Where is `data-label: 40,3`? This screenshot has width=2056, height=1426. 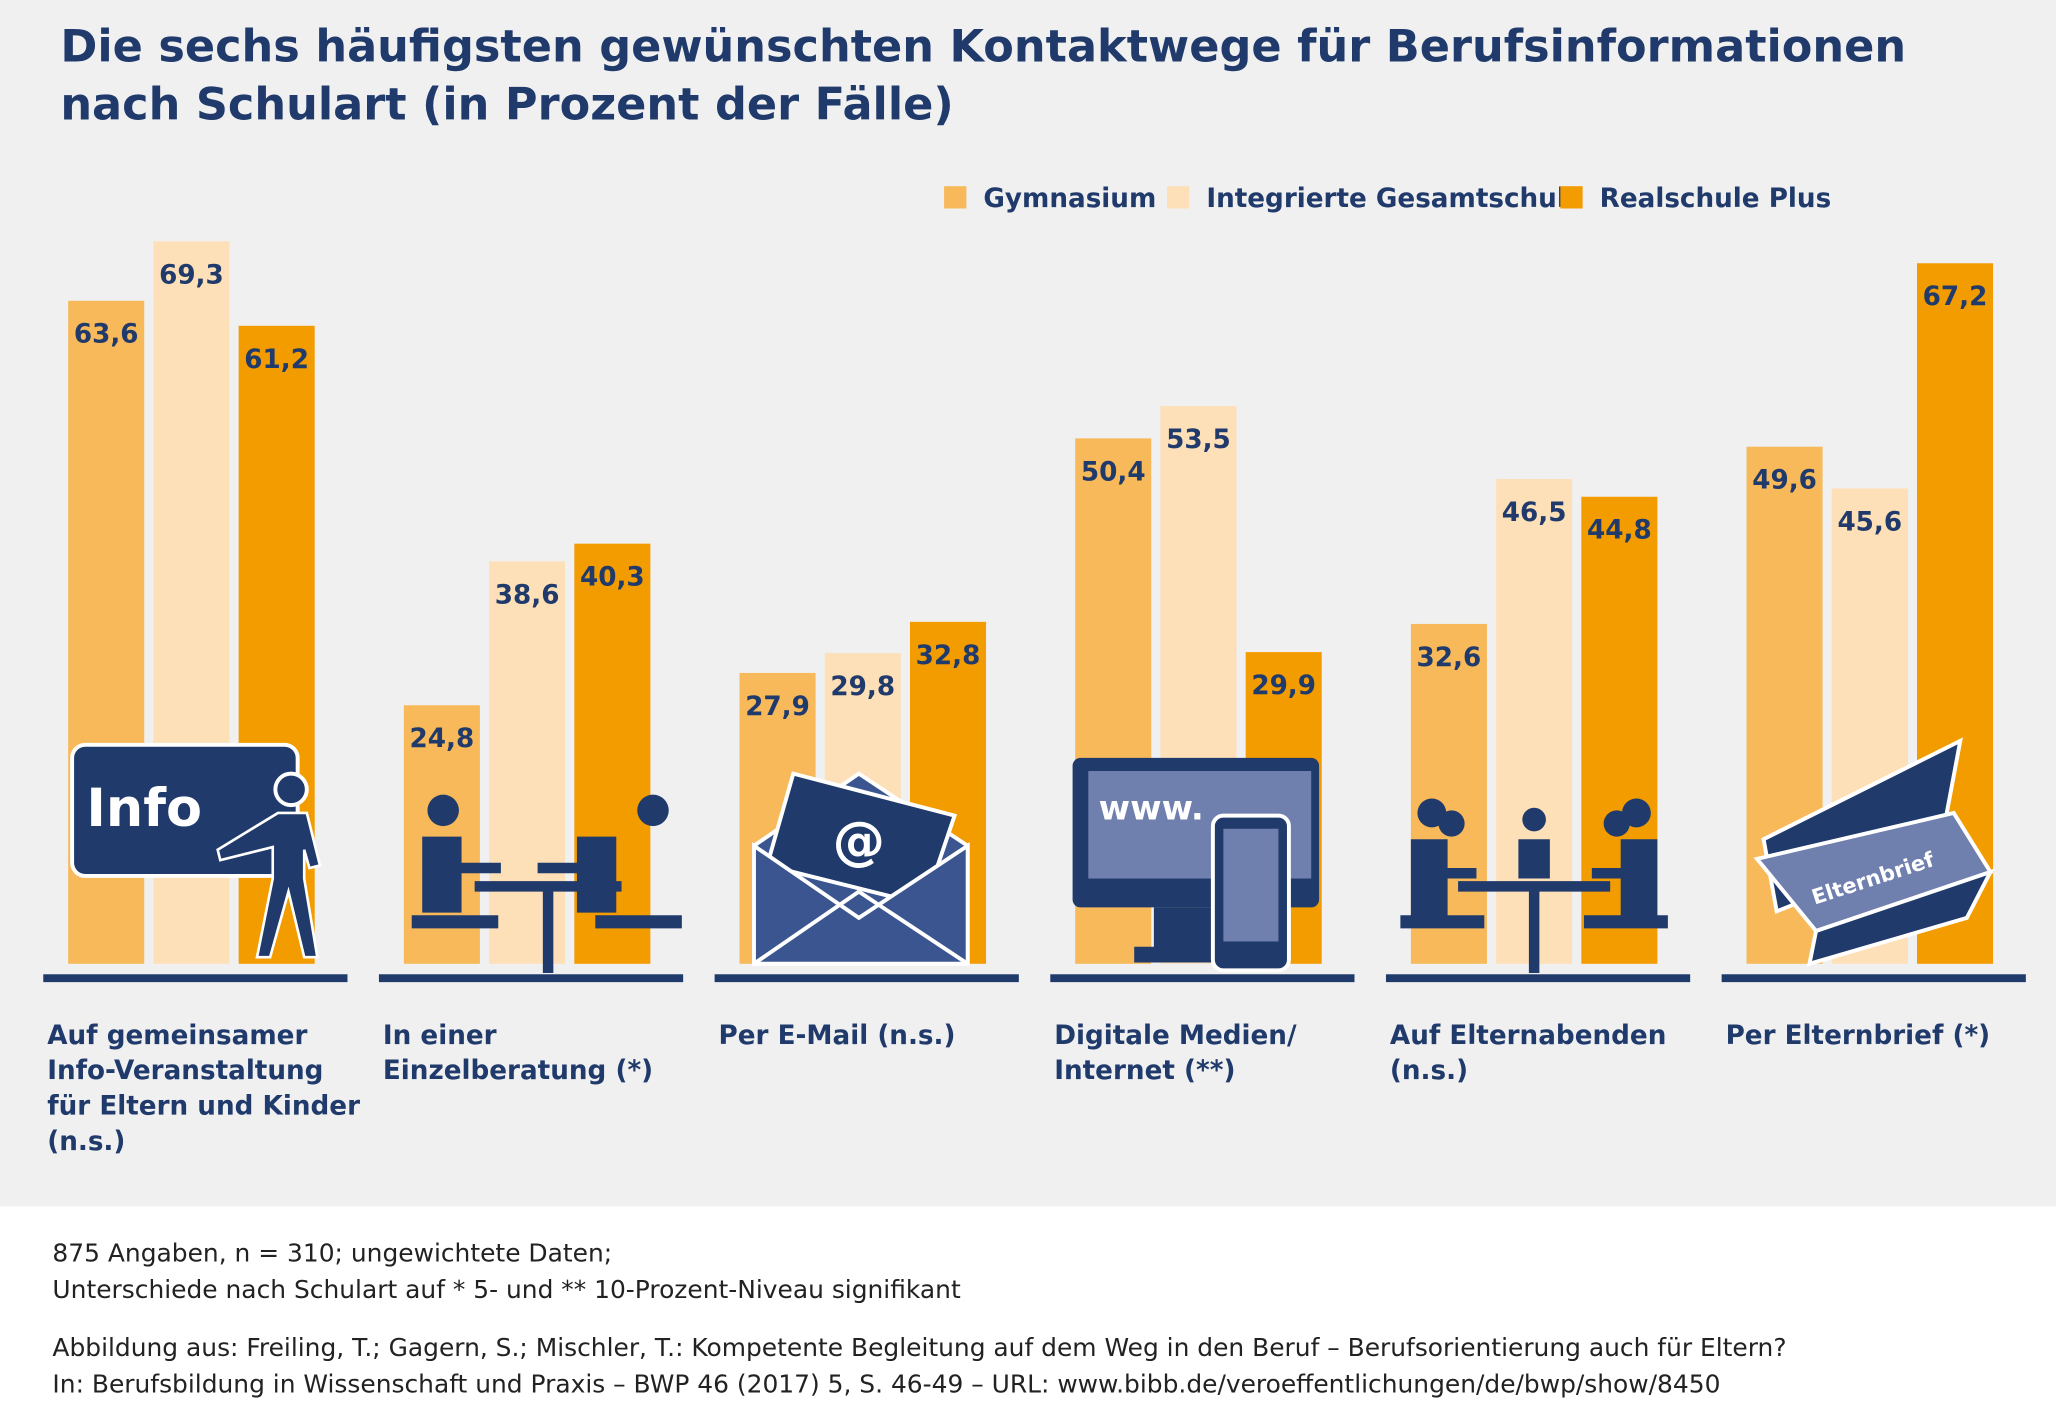
data-label: 40,3 is located at coordinates (612, 578).